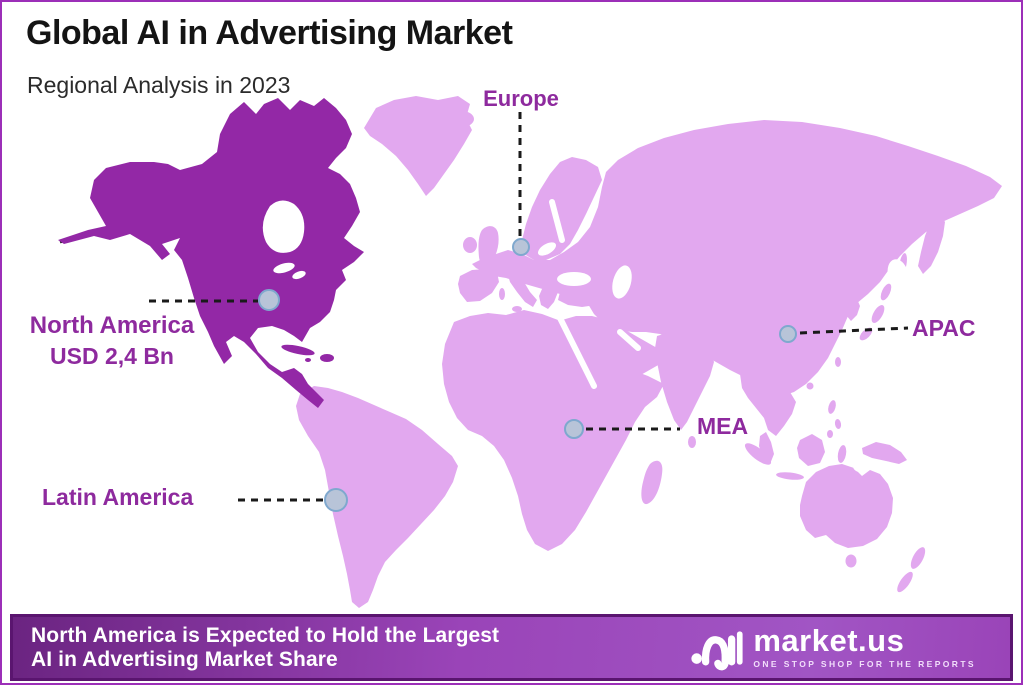  I want to click on australia-landmass, so click(846, 506).